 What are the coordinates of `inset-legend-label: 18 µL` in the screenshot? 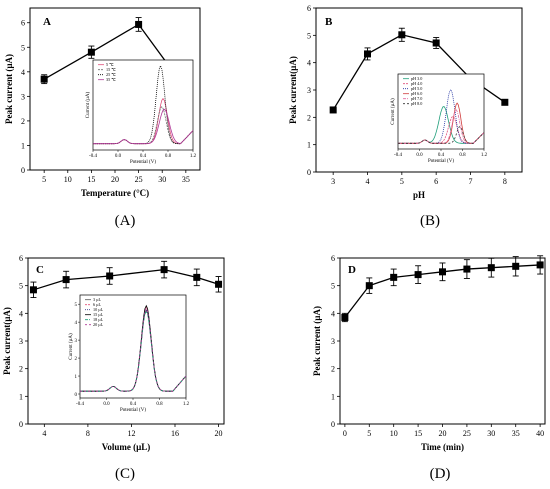 It's located at (98, 319).